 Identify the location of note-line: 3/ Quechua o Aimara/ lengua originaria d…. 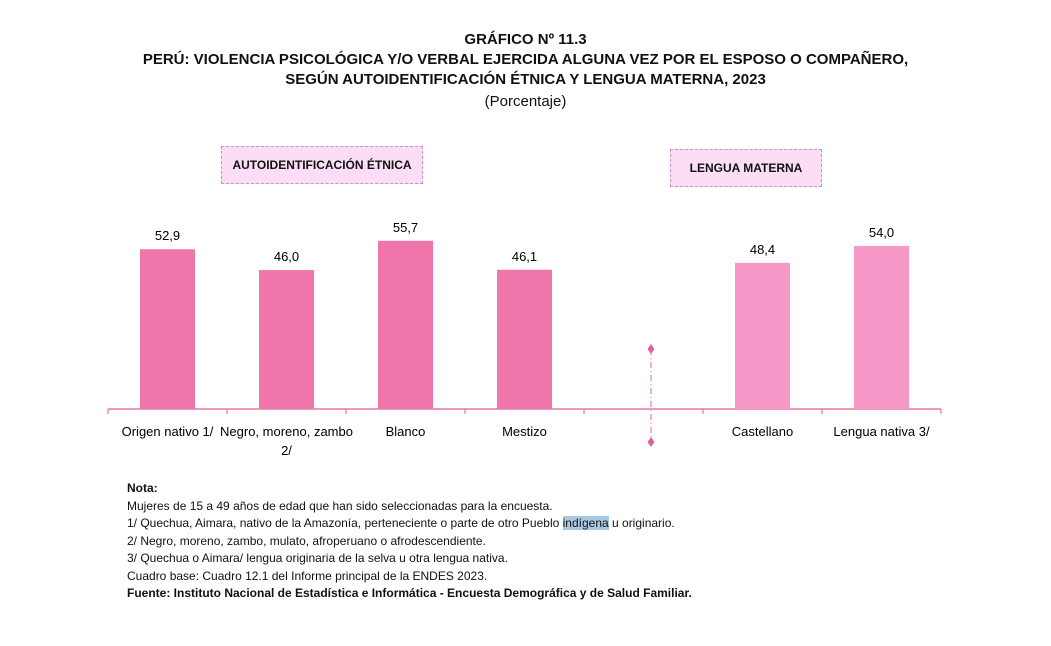
(317, 558).